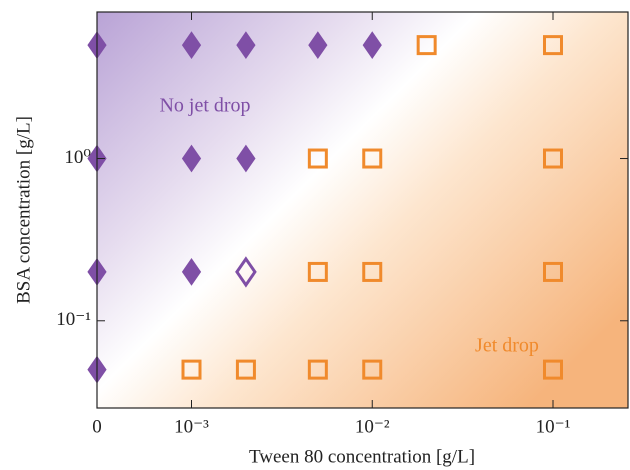 The width and height of the screenshot is (630, 470). What do you see at coordinates (23, 210) in the screenshot?
I see `y-axis-title: BSA concentration [g/L]` at bounding box center [23, 210].